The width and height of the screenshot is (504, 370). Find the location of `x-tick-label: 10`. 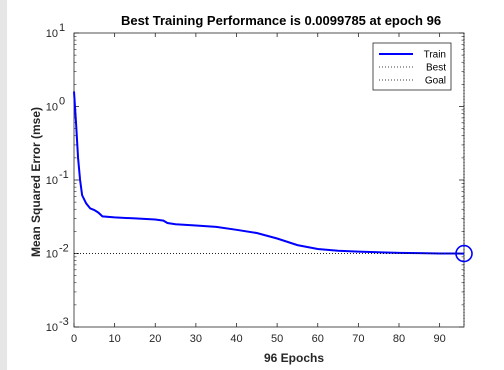

x-tick-label: 10 is located at coordinates (115, 339).